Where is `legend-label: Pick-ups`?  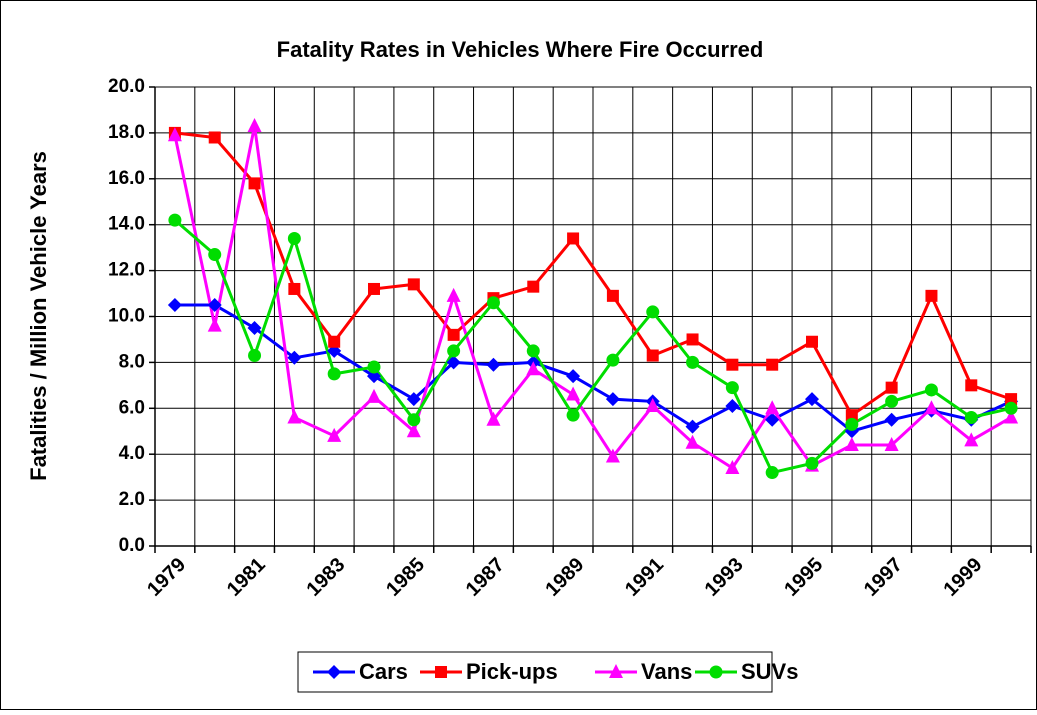 legend-label: Pick-ups is located at coordinates (512, 671).